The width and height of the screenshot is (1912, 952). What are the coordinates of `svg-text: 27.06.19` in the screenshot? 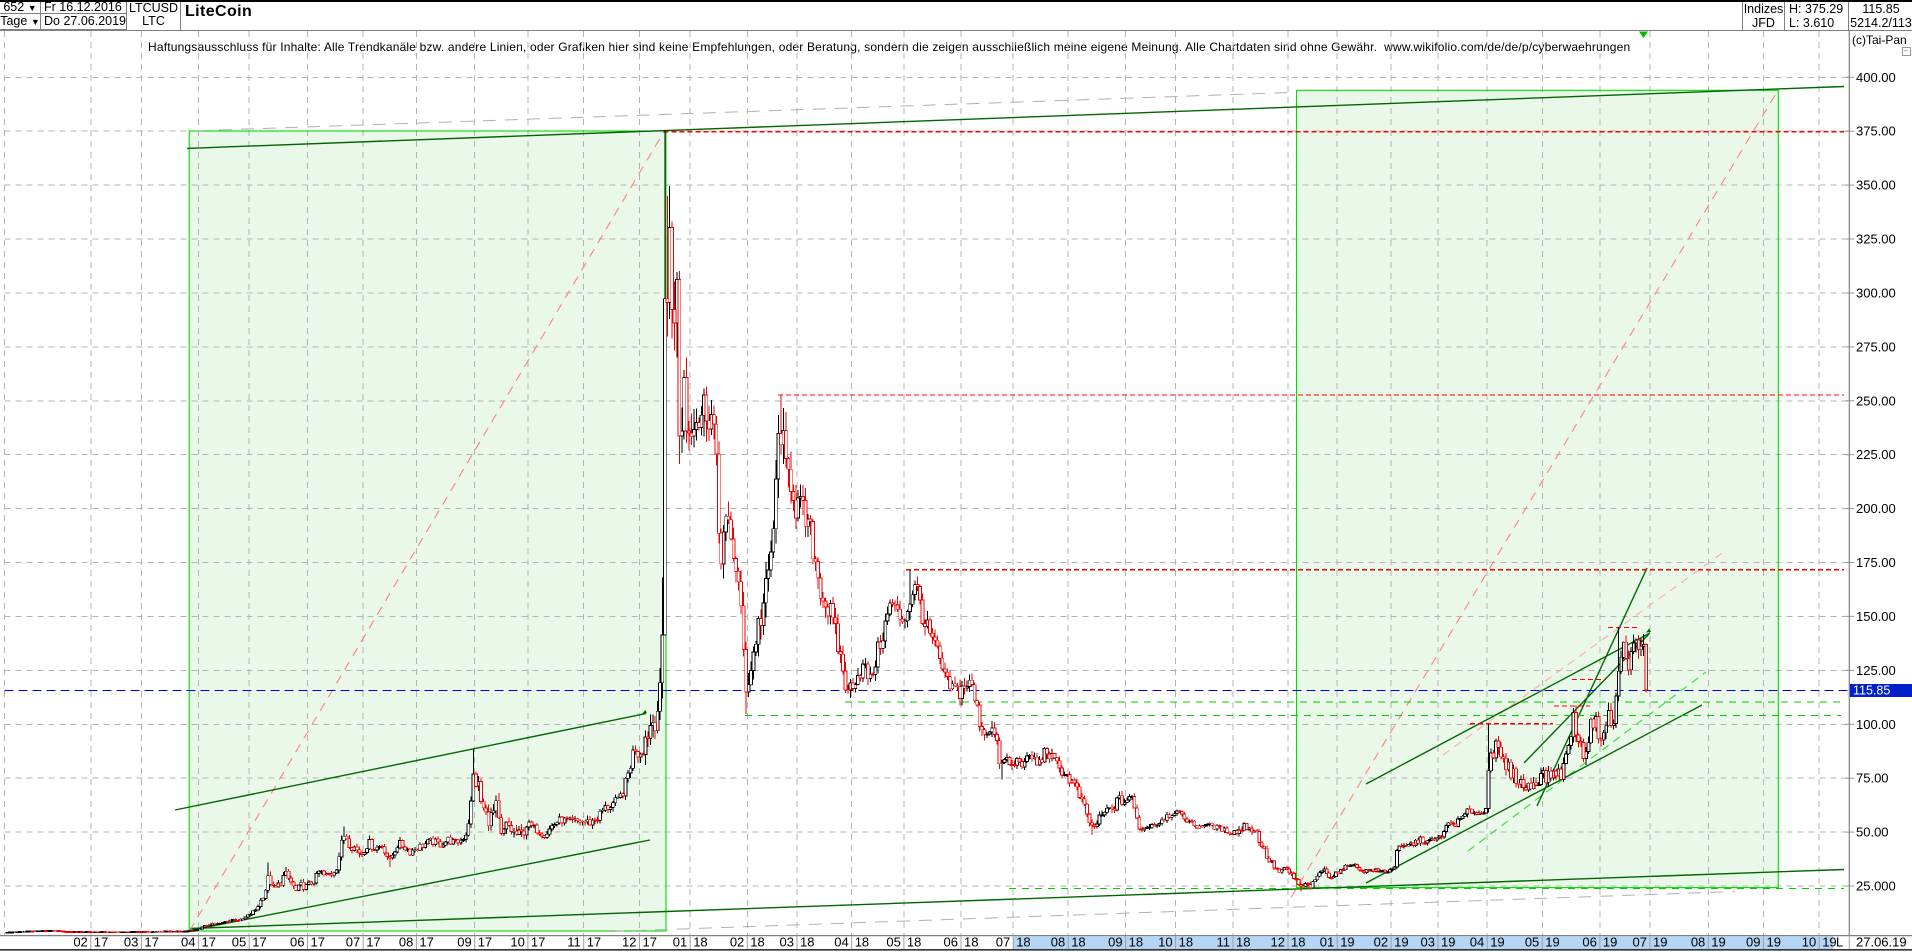 It's located at (1881, 942).